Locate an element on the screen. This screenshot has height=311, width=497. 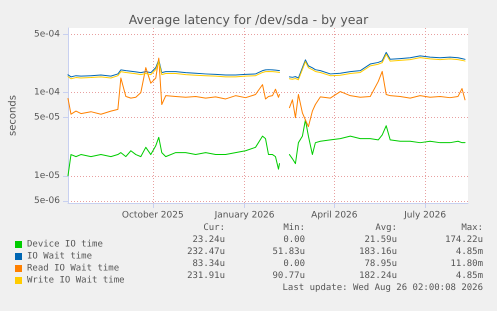
legend-label: Read IO Wait time is located at coordinates (73, 269).